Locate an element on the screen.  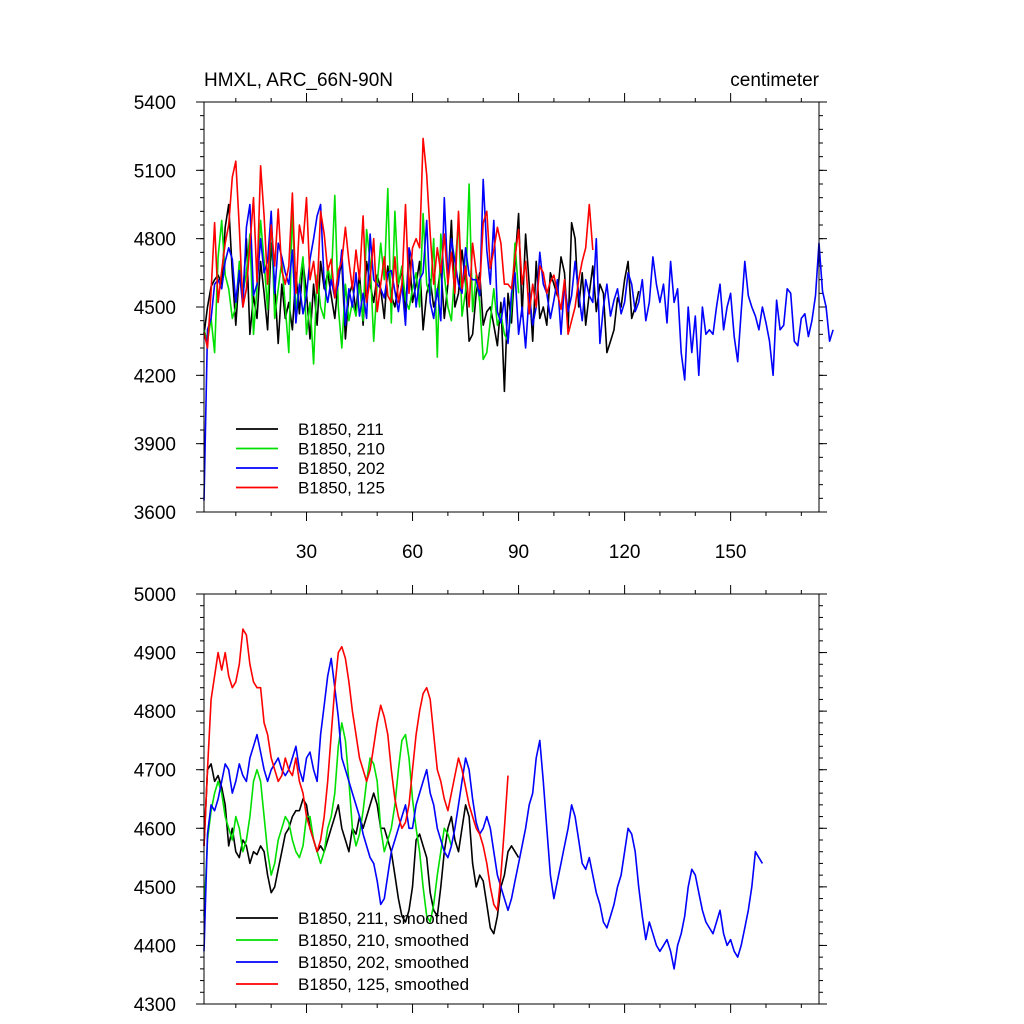
x-tick-label: 90 is located at coordinates (518, 552).